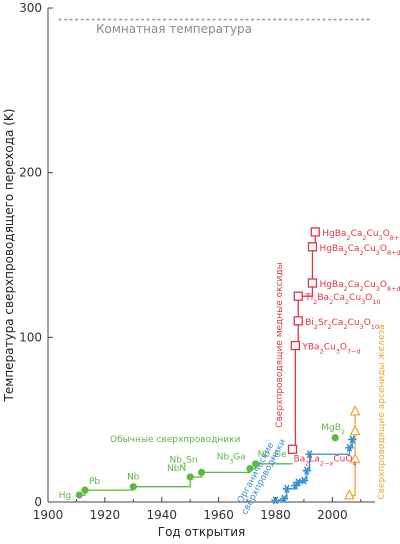 This screenshot has height=544, width=400. What do you see at coordinates (273, 456) in the screenshot?
I see `conventional-point-label: Nb3Ge` at bounding box center [273, 456].